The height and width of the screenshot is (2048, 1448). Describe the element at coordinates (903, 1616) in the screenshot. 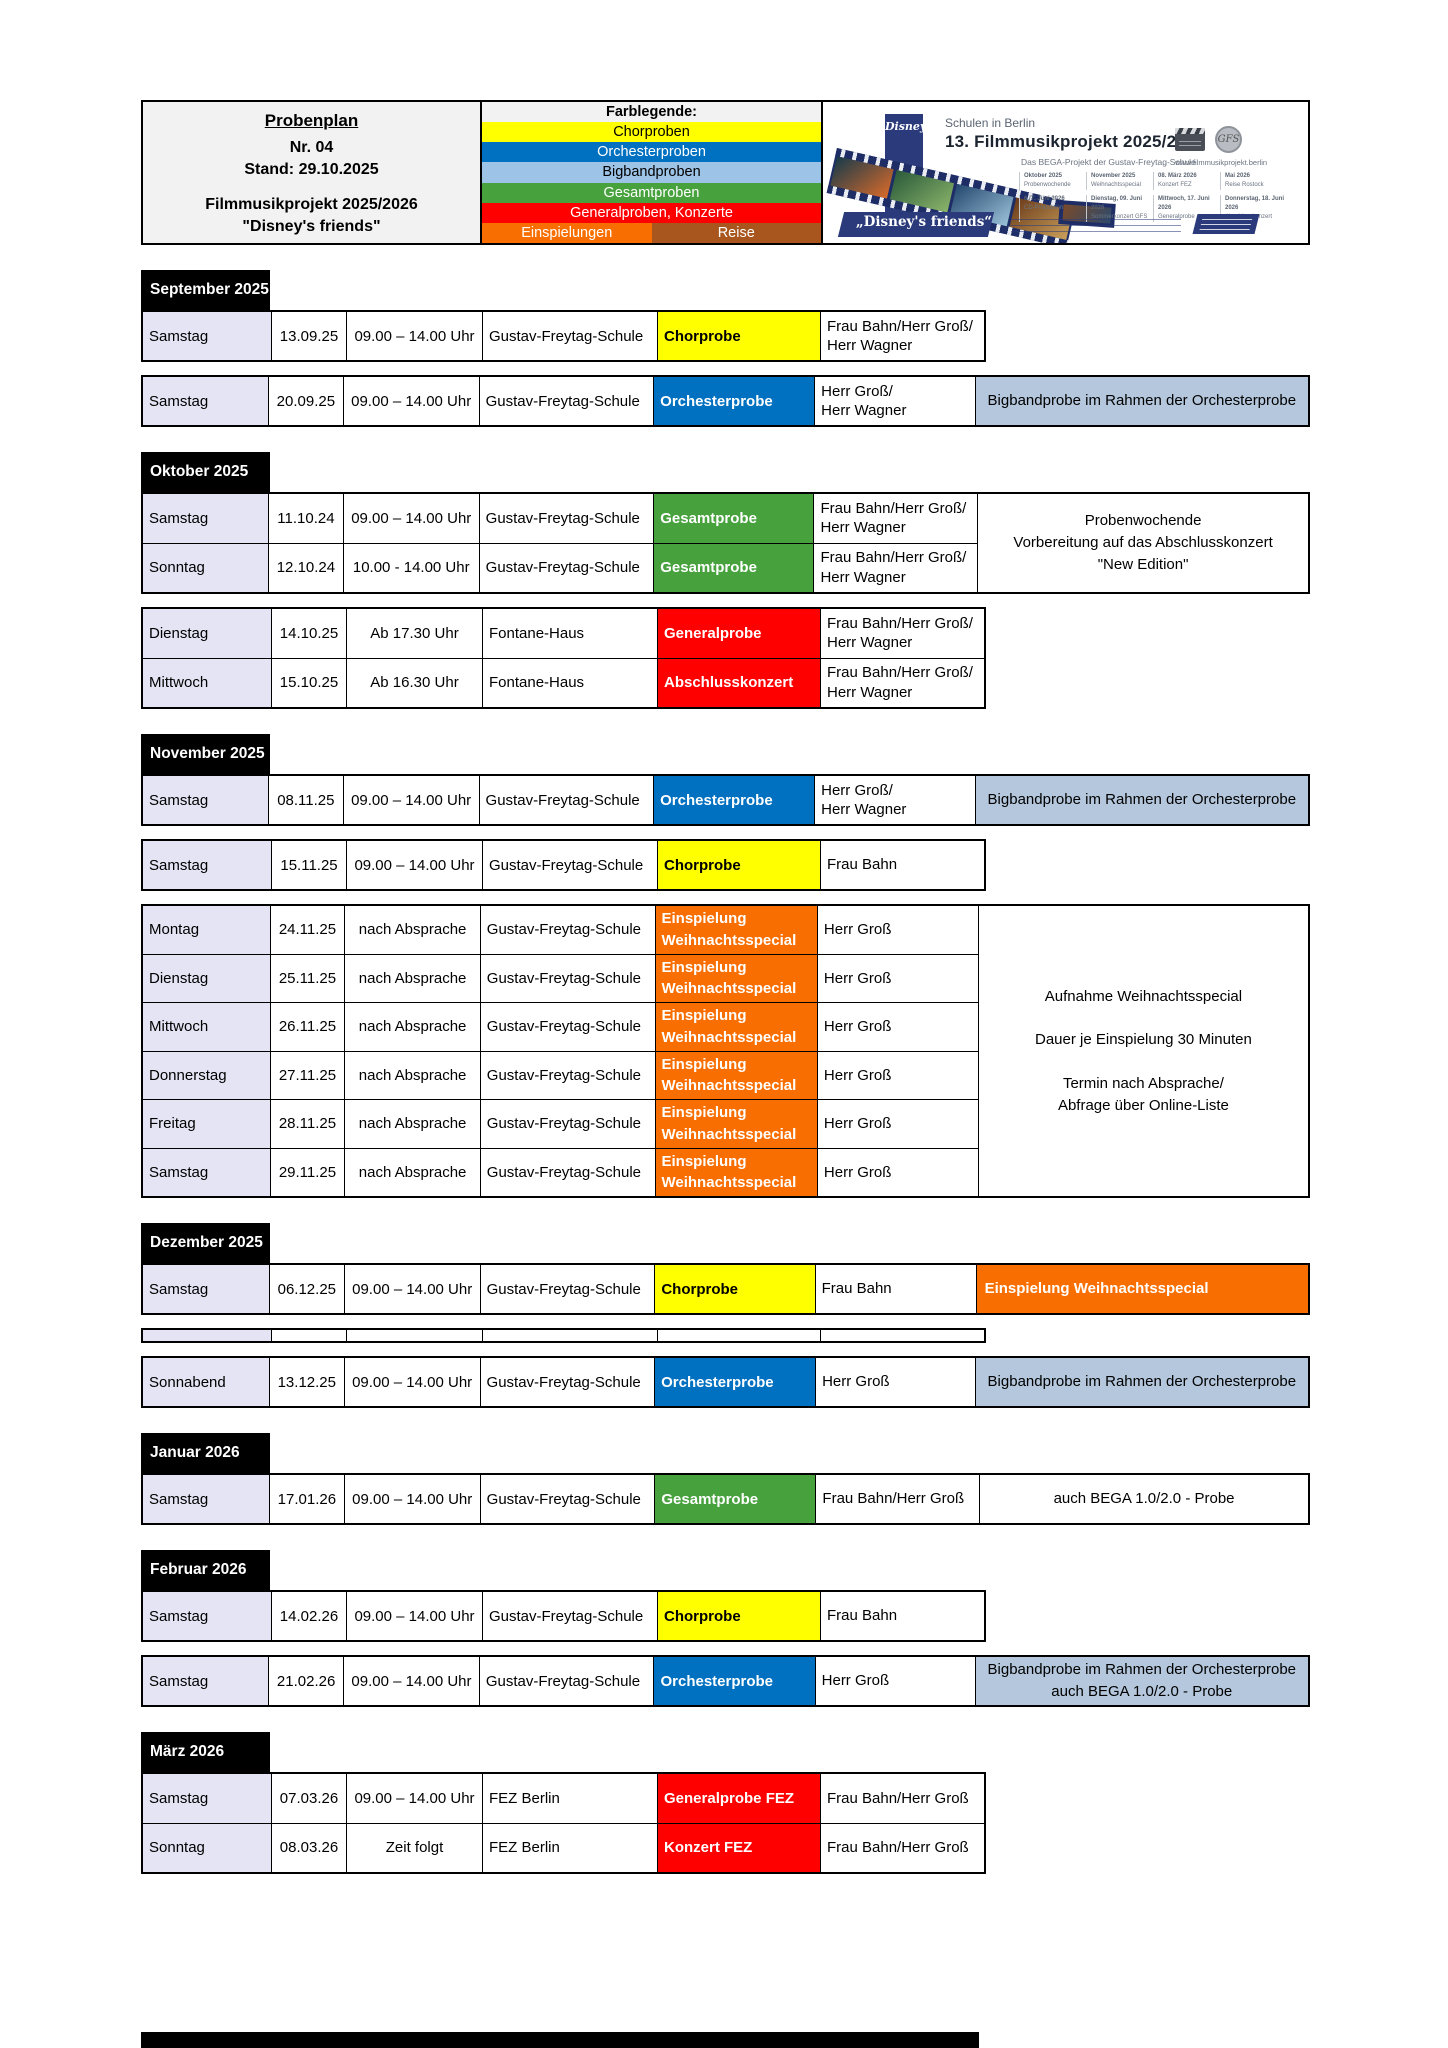

I see `leader-cell: Frau Bahn` at that location.